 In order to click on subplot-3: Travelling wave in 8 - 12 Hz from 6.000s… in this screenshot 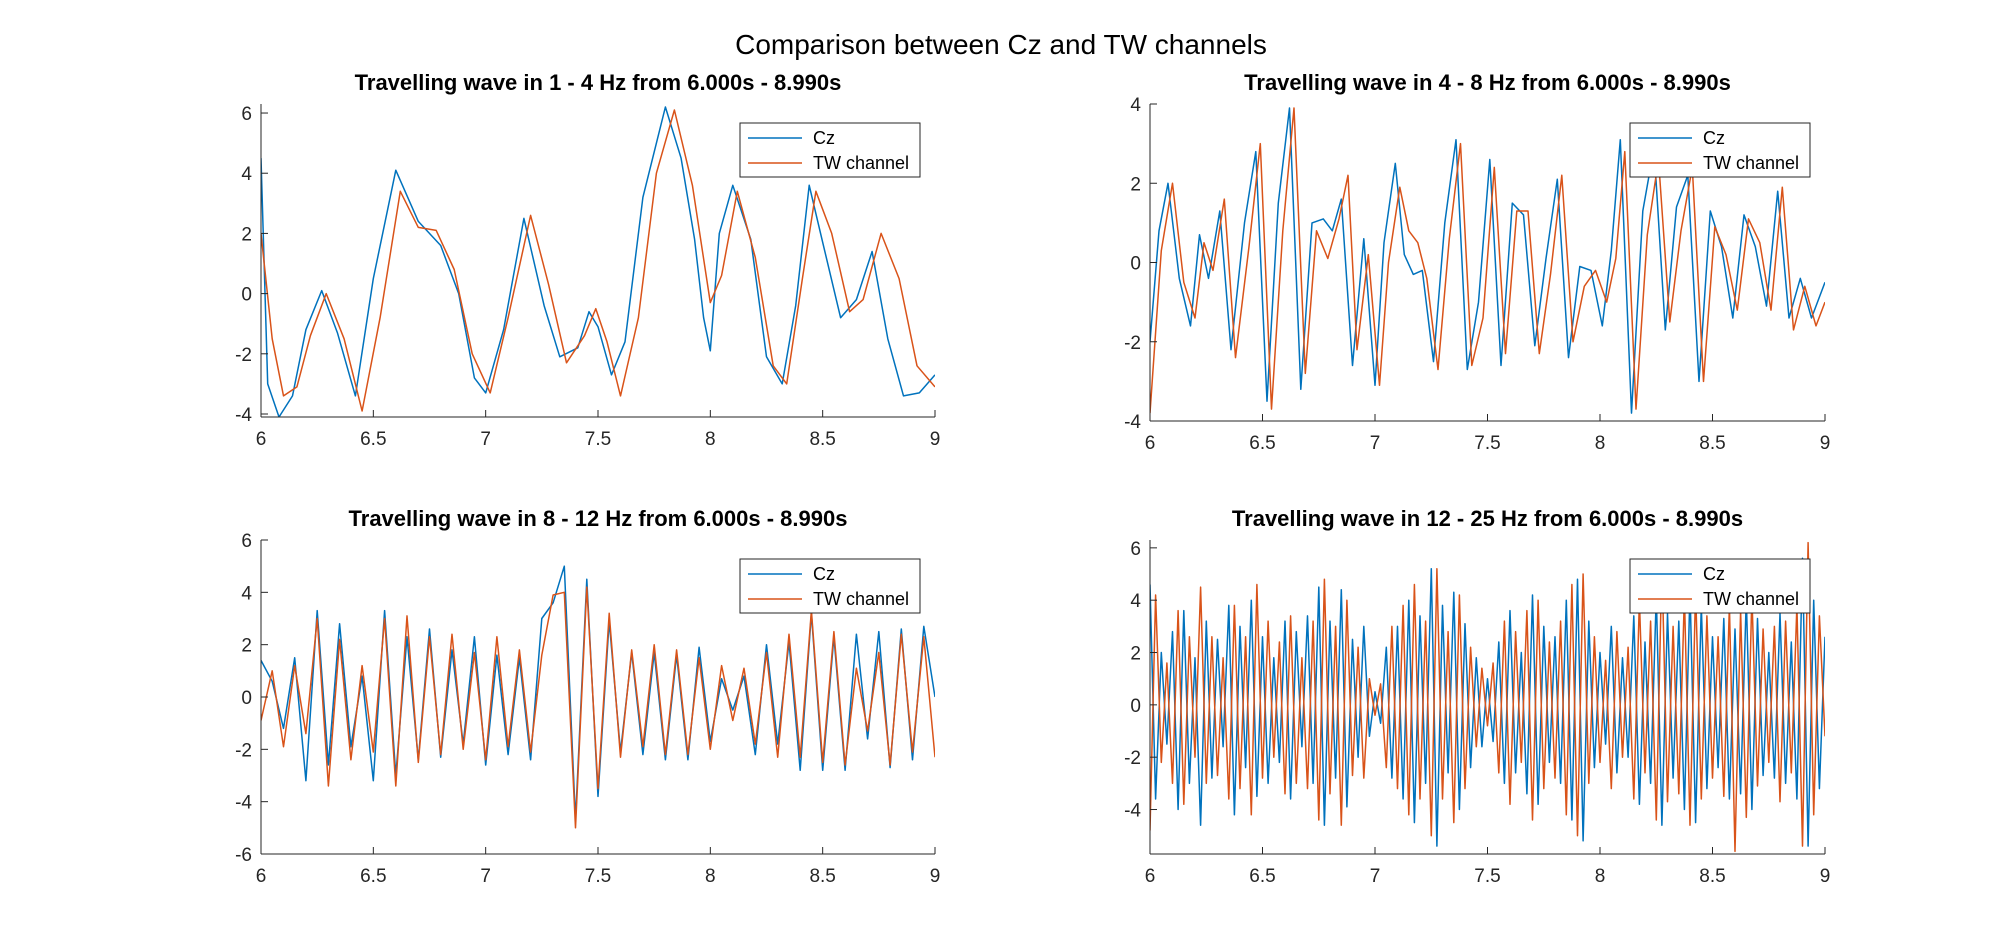, I will do `click(587, 696)`.